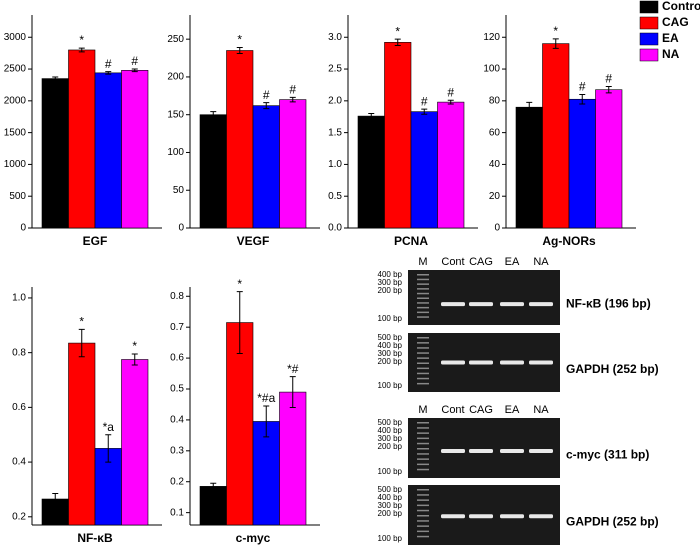  I want to click on x-axis-label: NF-κB, so click(95, 538).